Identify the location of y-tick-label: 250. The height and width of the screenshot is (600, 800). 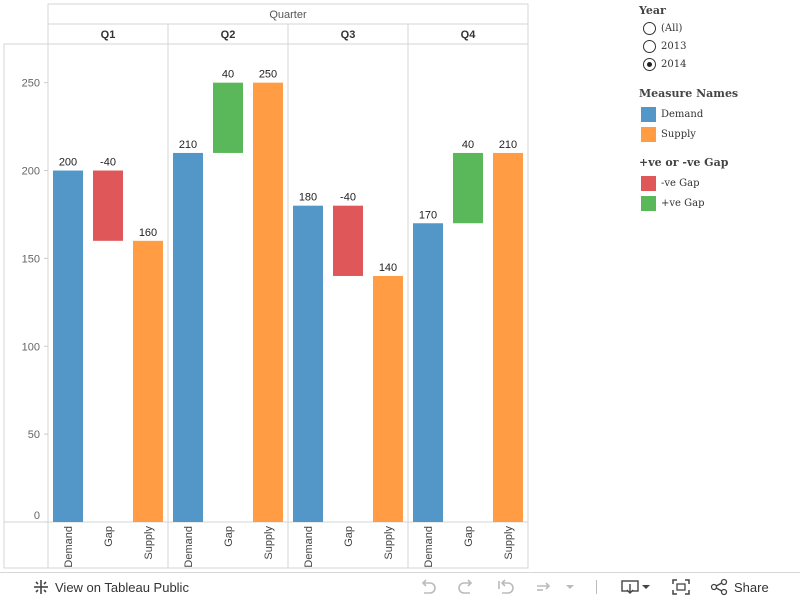
(31, 84).